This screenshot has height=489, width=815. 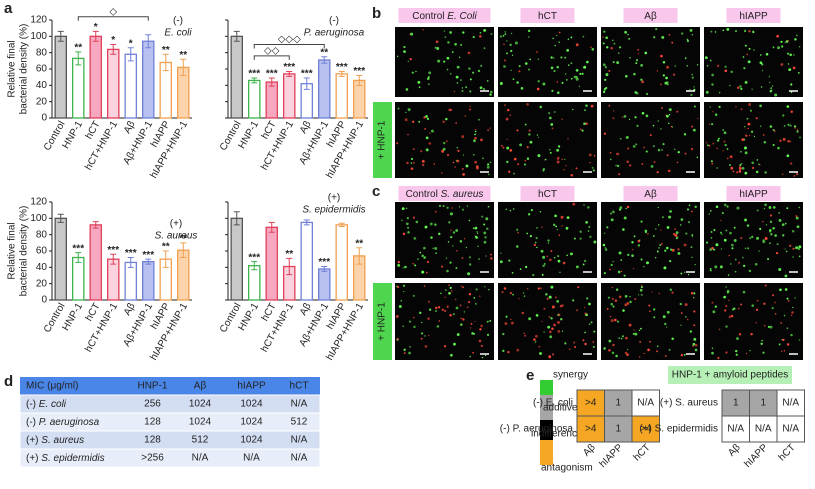 What do you see at coordinates (306, 261) in the screenshot?
I see `bar` at bounding box center [306, 261].